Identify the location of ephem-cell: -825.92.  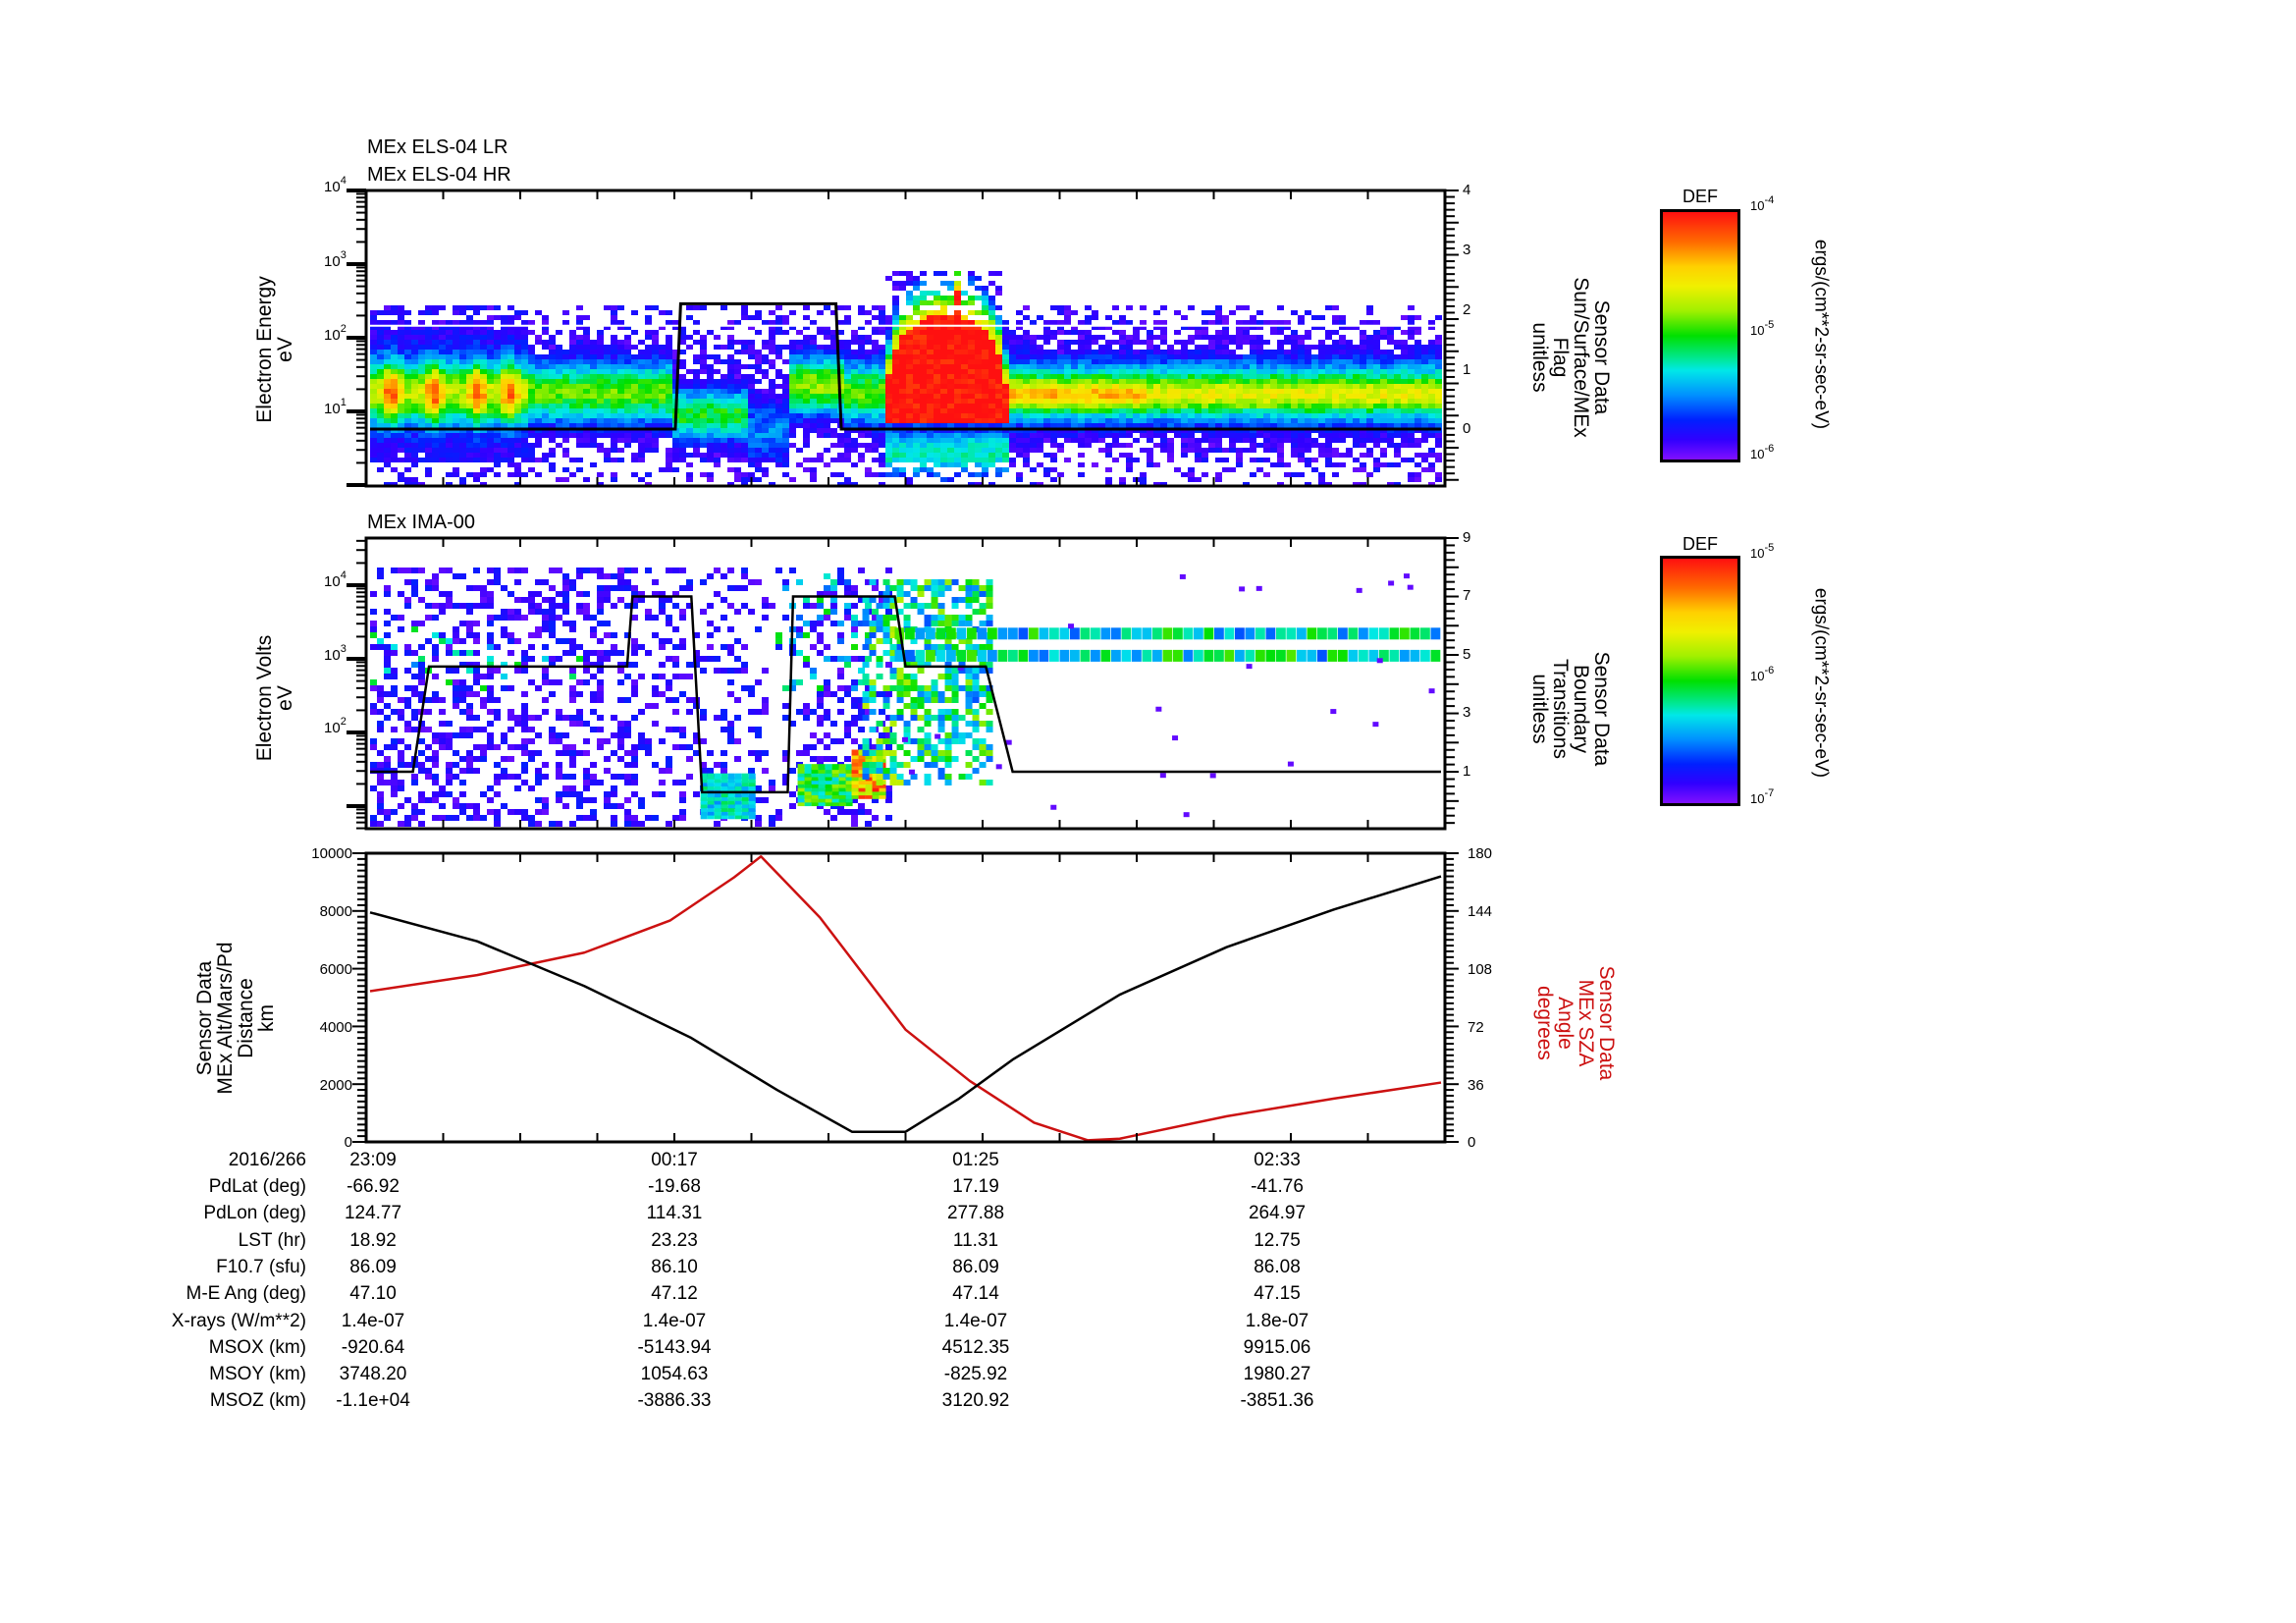
(976, 1374).